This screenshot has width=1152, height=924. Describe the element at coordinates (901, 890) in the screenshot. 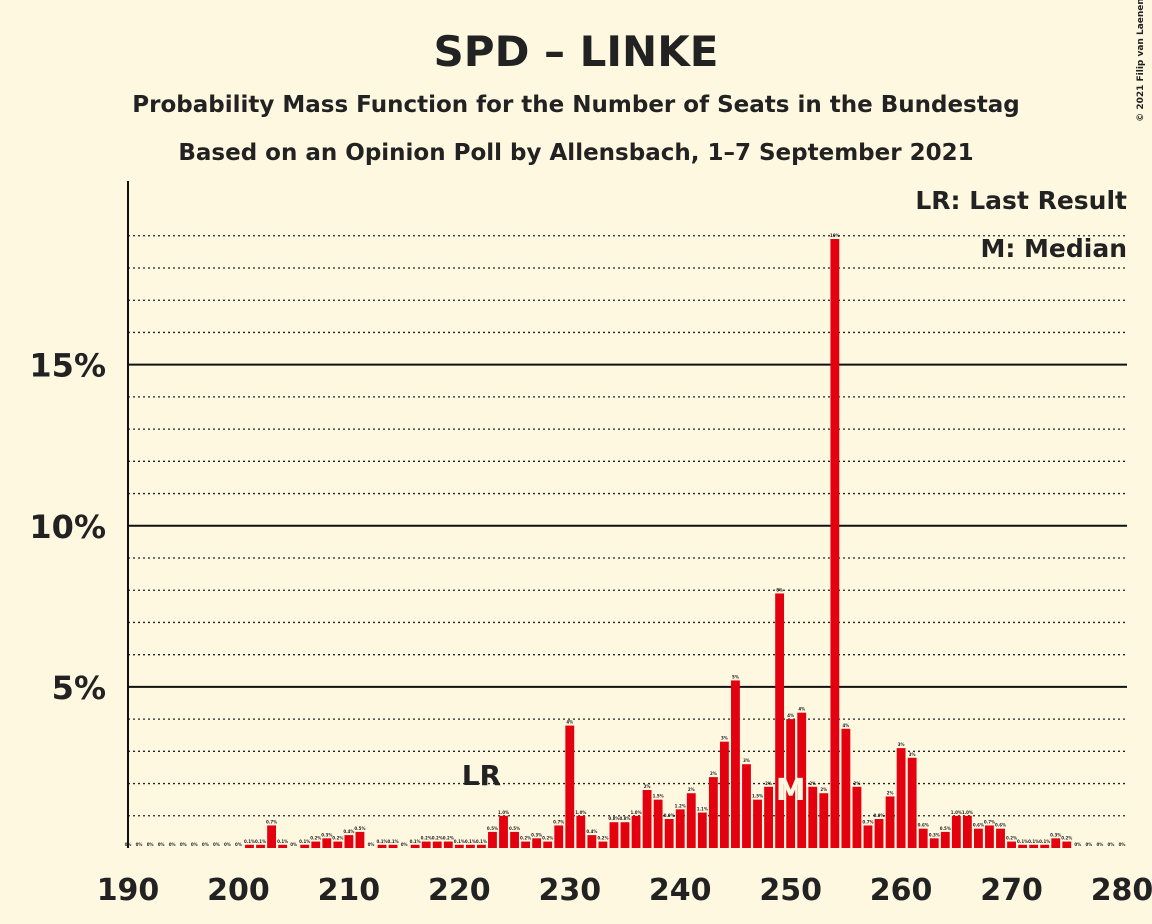

I see `x-tick-label: 260` at that location.